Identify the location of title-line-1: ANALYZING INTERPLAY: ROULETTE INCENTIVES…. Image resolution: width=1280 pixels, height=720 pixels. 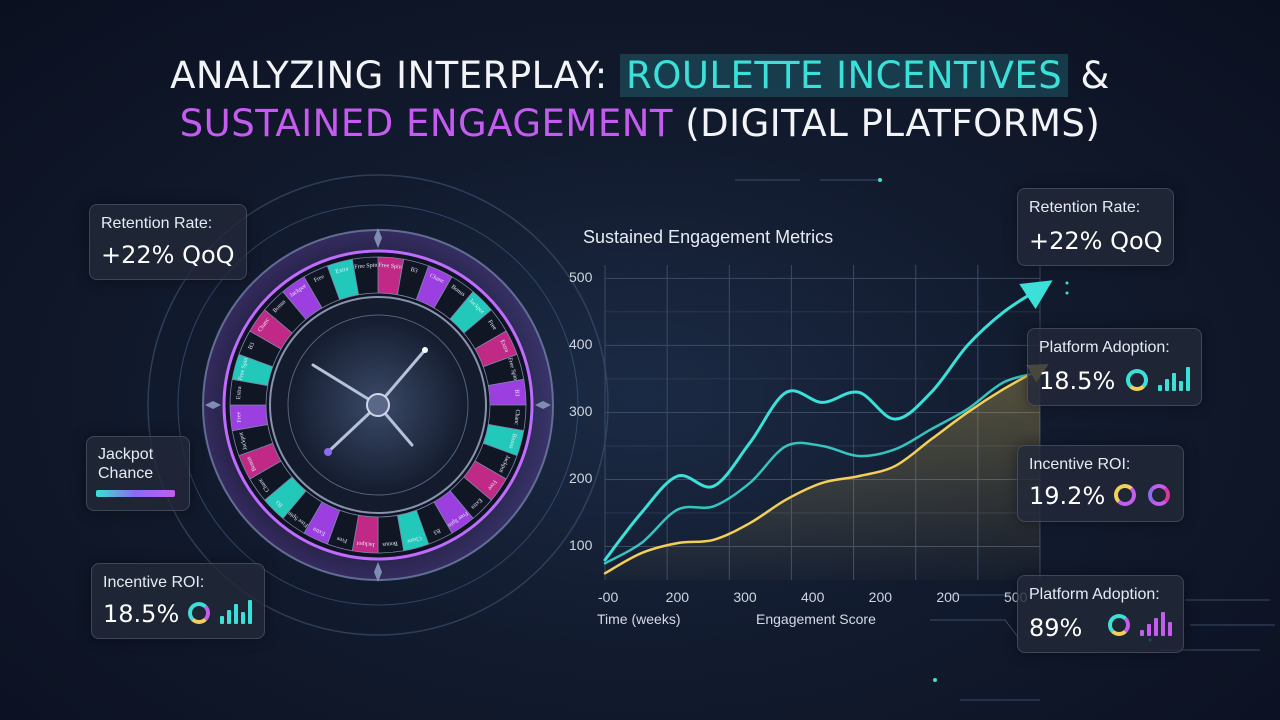
(640, 76).